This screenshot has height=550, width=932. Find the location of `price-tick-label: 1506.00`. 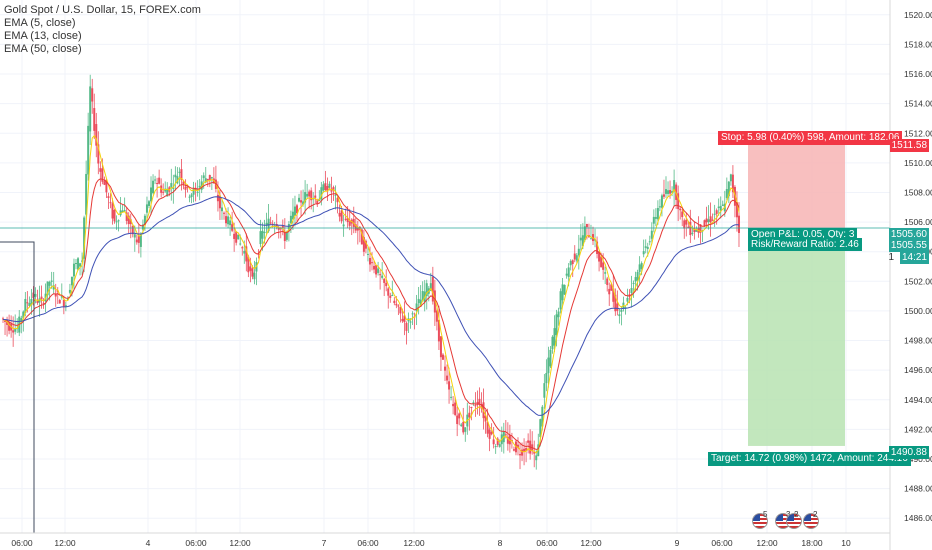

price-tick-label: 1506.00 is located at coordinates (918, 222).